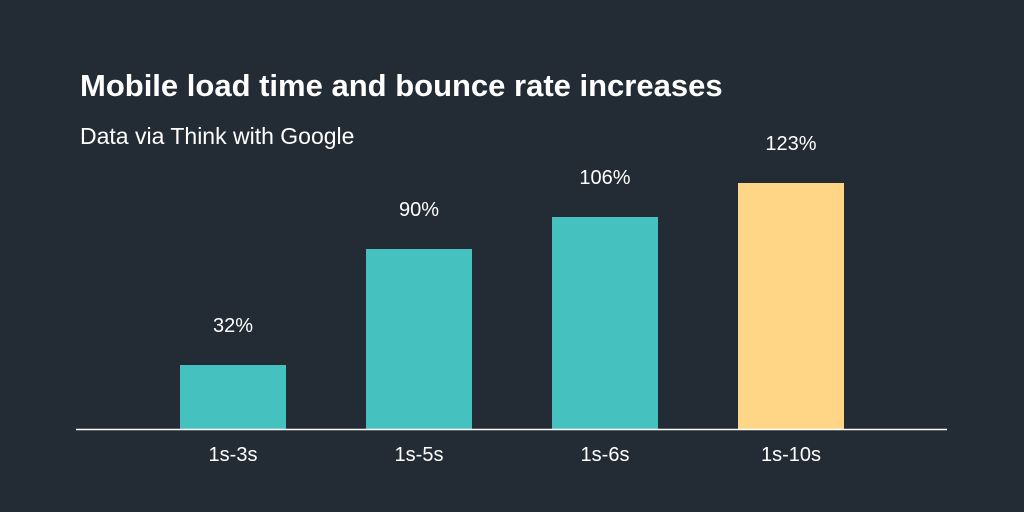  What do you see at coordinates (791, 306) in the screenshot?
I see `bar-1s-10s` at bounding box center [791, 306].